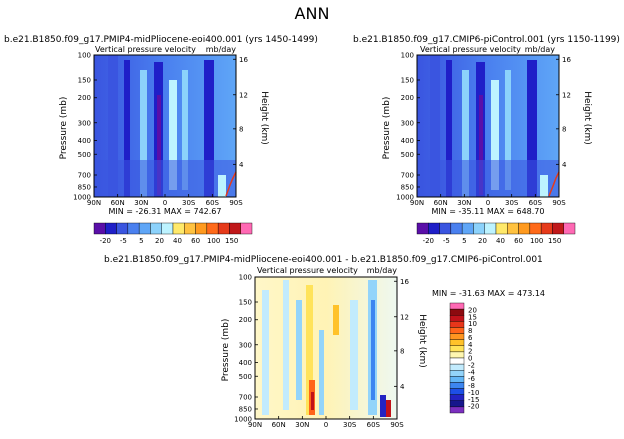 The height and width of the screenshot is (439, 624). I want to click on y-tick-label: 850, so click(245, 409).